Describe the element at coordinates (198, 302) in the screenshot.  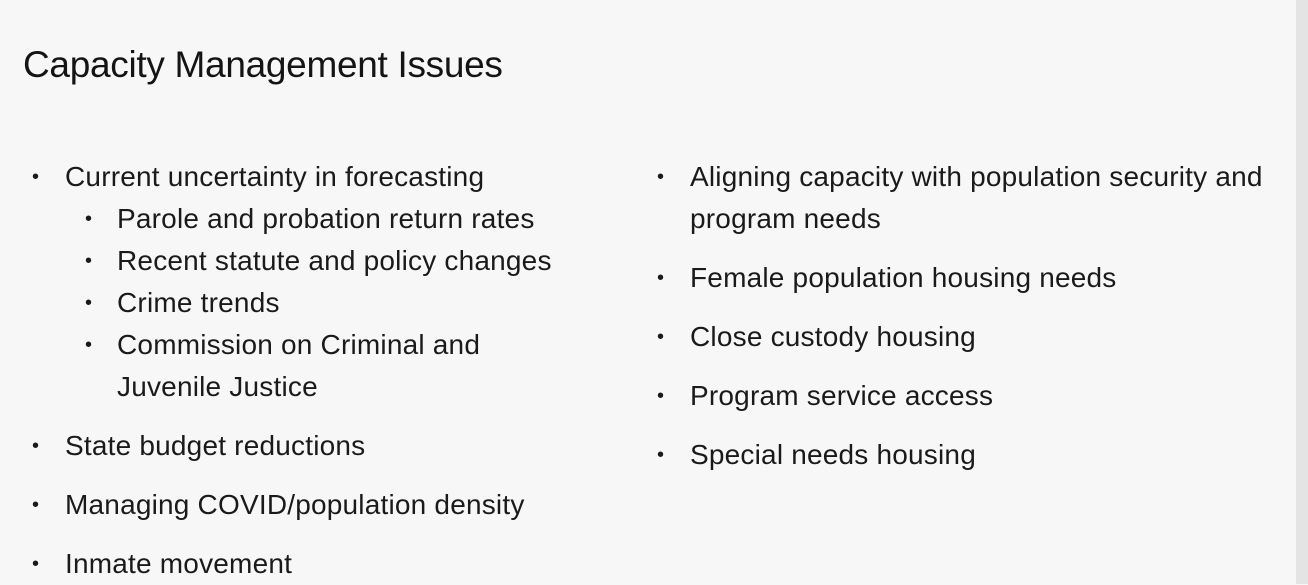
I see `sub-list-item-label: Crime trends` at that location.